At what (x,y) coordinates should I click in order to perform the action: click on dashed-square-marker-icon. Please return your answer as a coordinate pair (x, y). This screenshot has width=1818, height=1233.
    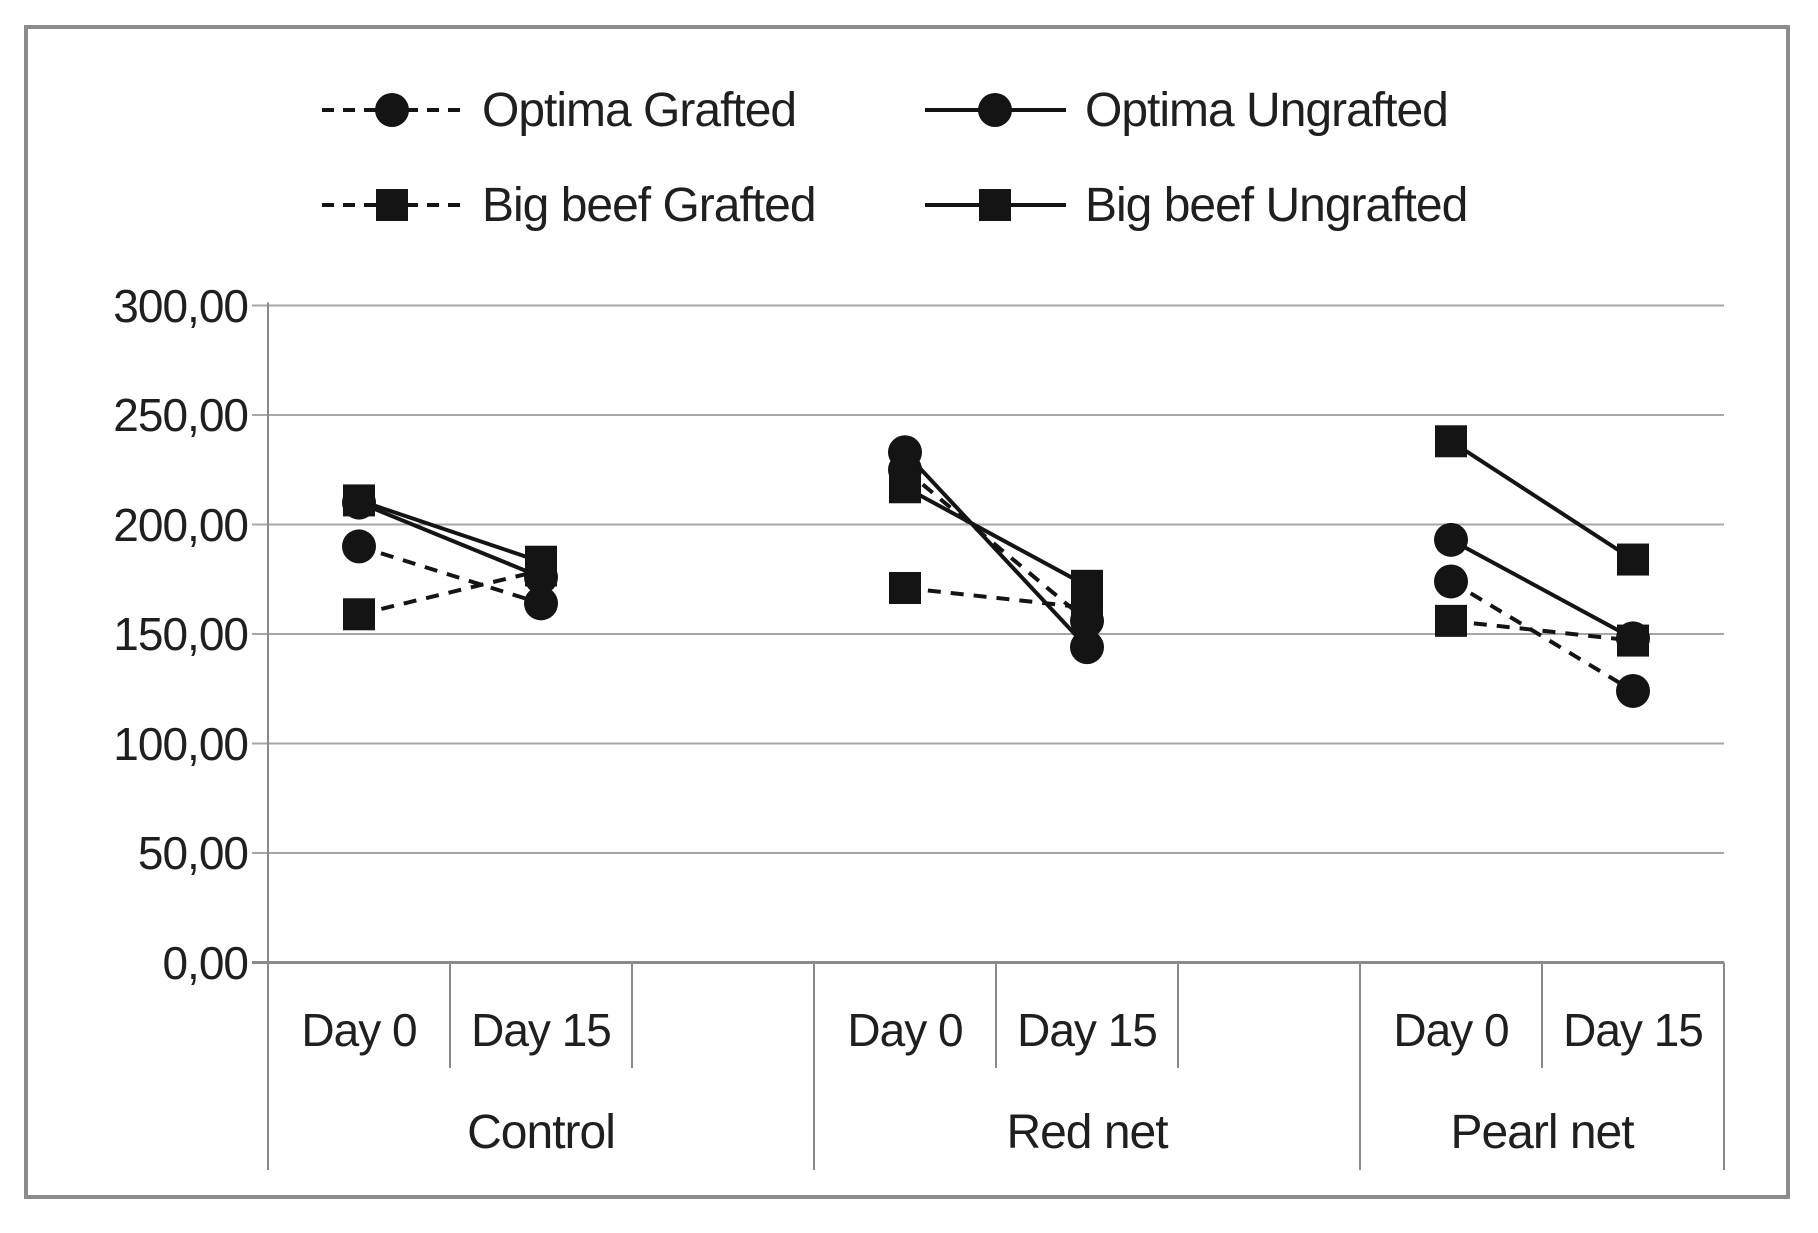
    Looking at the image, I should click on (392, 205).